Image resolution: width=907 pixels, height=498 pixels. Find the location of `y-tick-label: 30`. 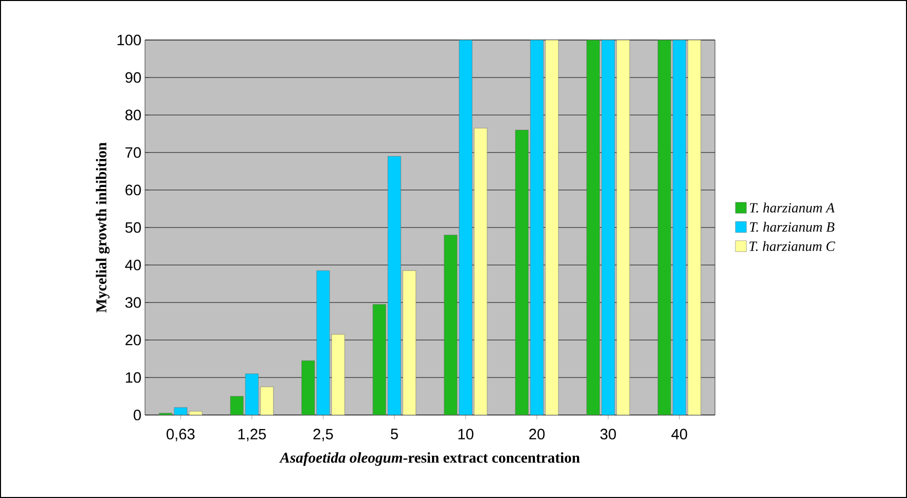

y-tick-label: 30 is located at coordinates (133, 302).